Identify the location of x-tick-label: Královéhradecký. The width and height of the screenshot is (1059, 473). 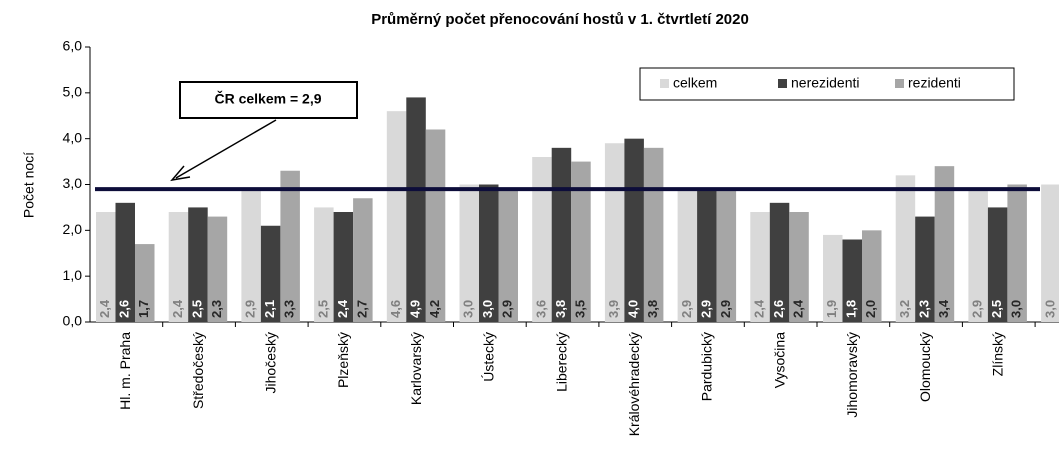
(634, 384).